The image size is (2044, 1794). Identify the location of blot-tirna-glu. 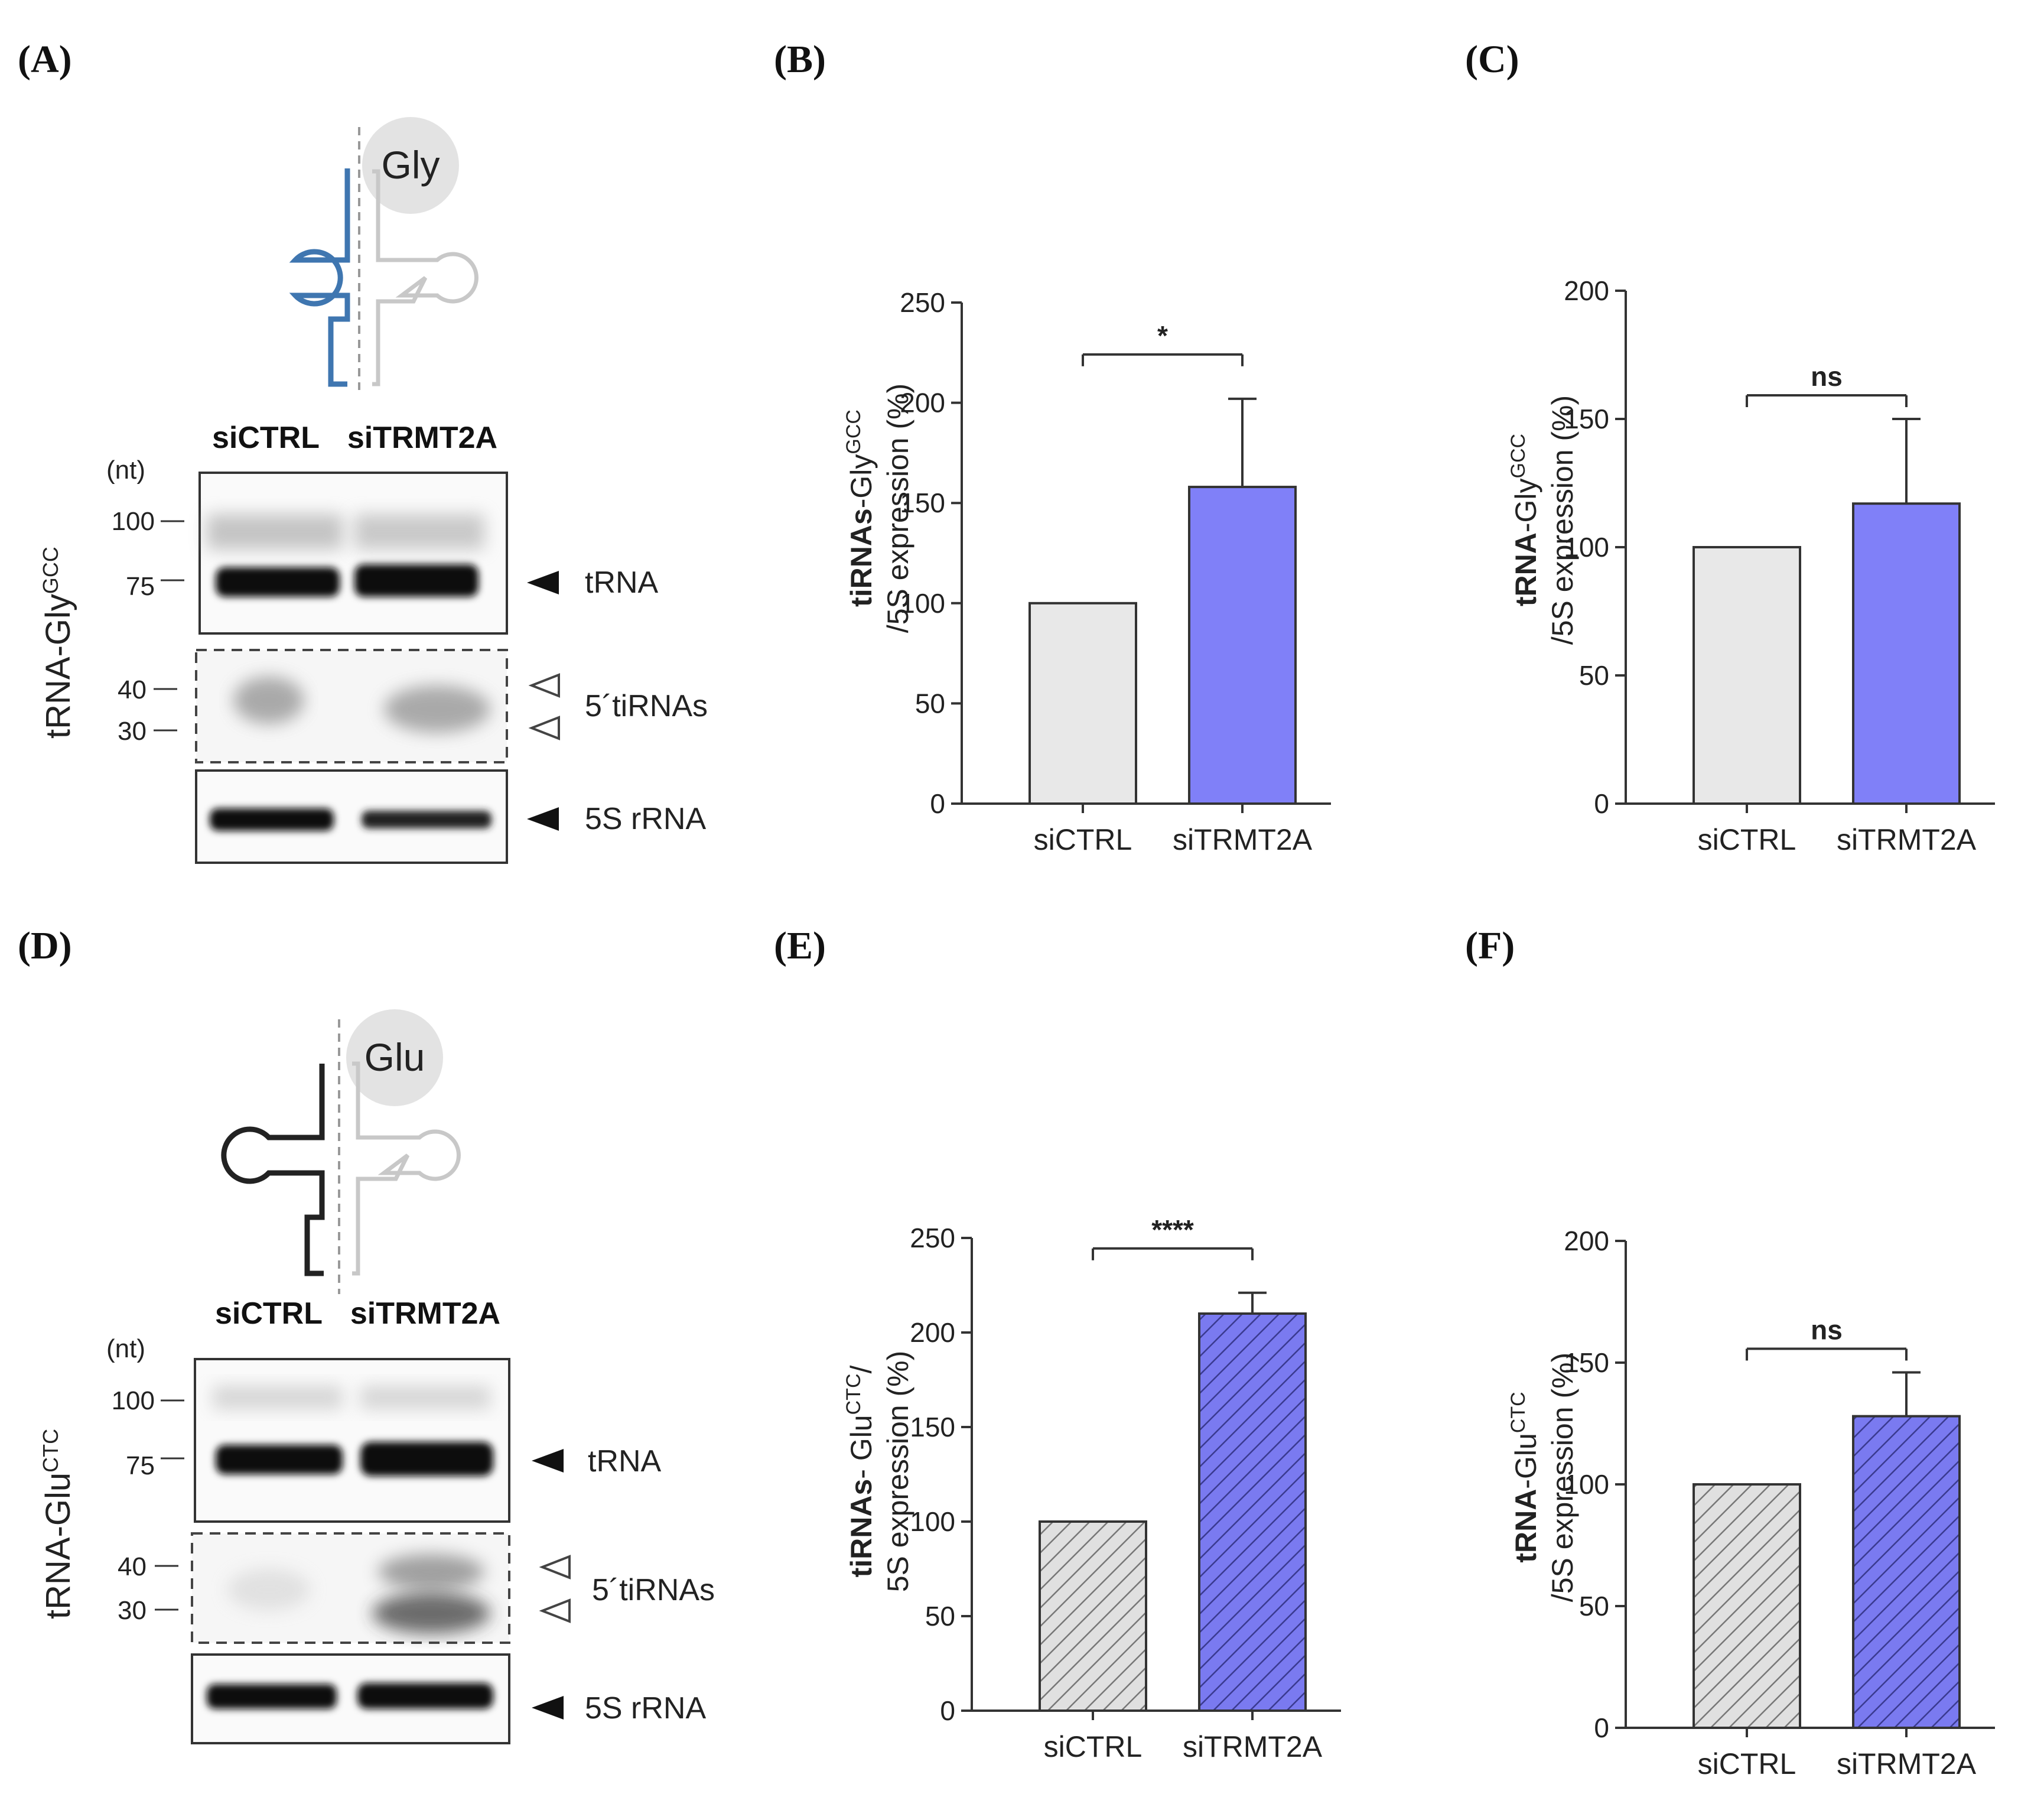
(350, 1588).